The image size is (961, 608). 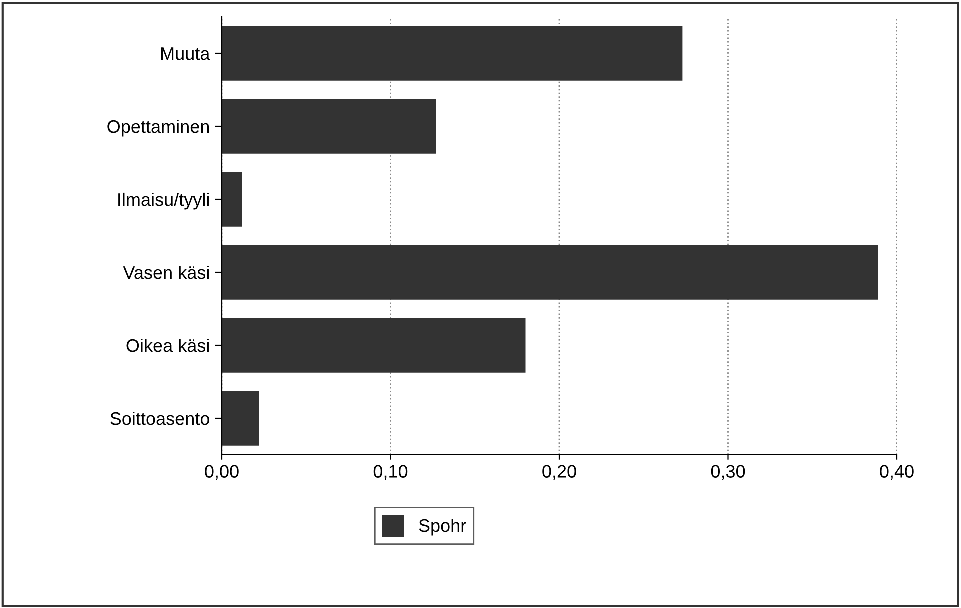 What do you see at coordinates (442, 527) in the screenshot?
I see `legend-label: Spohr` at bounding box center [442, 527].